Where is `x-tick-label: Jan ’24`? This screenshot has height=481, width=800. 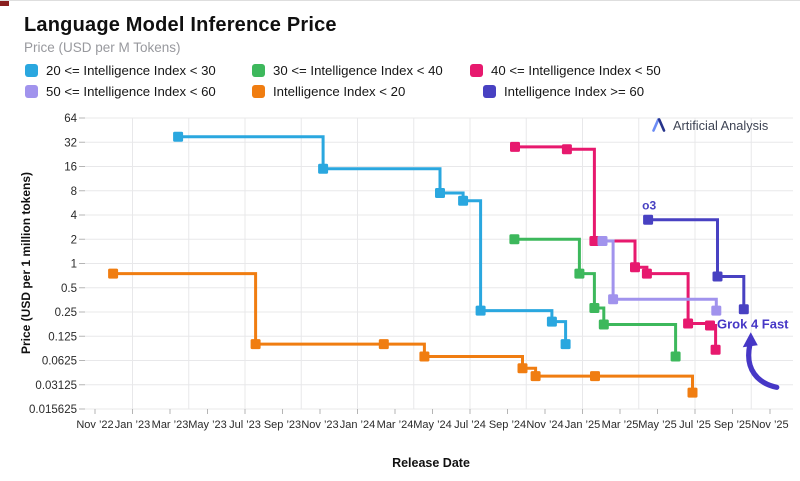
x-tick-label: Jan ’24 is located at coordinates (357, 425).